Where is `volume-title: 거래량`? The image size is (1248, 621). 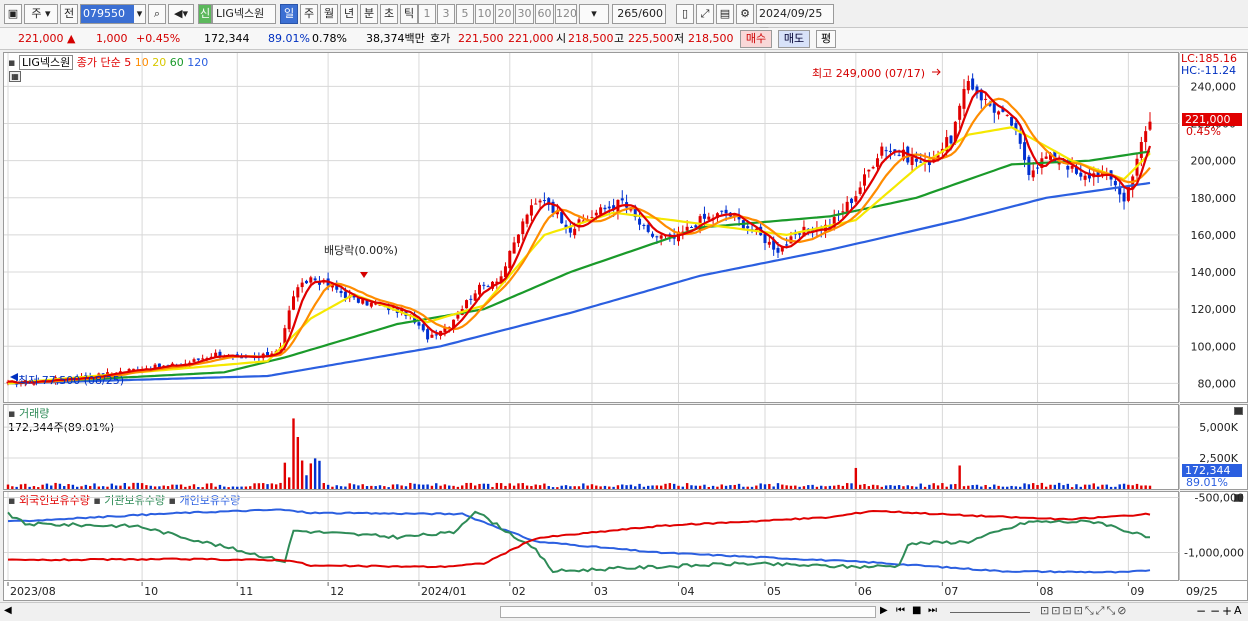 volume-title: 거래량 is located at coordinates (34, 413).